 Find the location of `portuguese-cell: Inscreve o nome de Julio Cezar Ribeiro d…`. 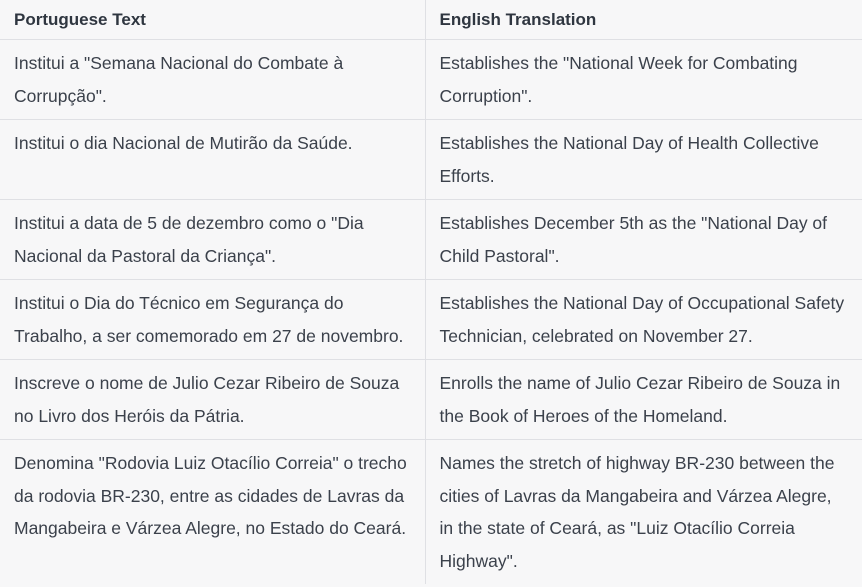

portuguese-cell: Inscreve o nome de Julio Cezar Ribeiro d… is located at coordinates (212, 399).